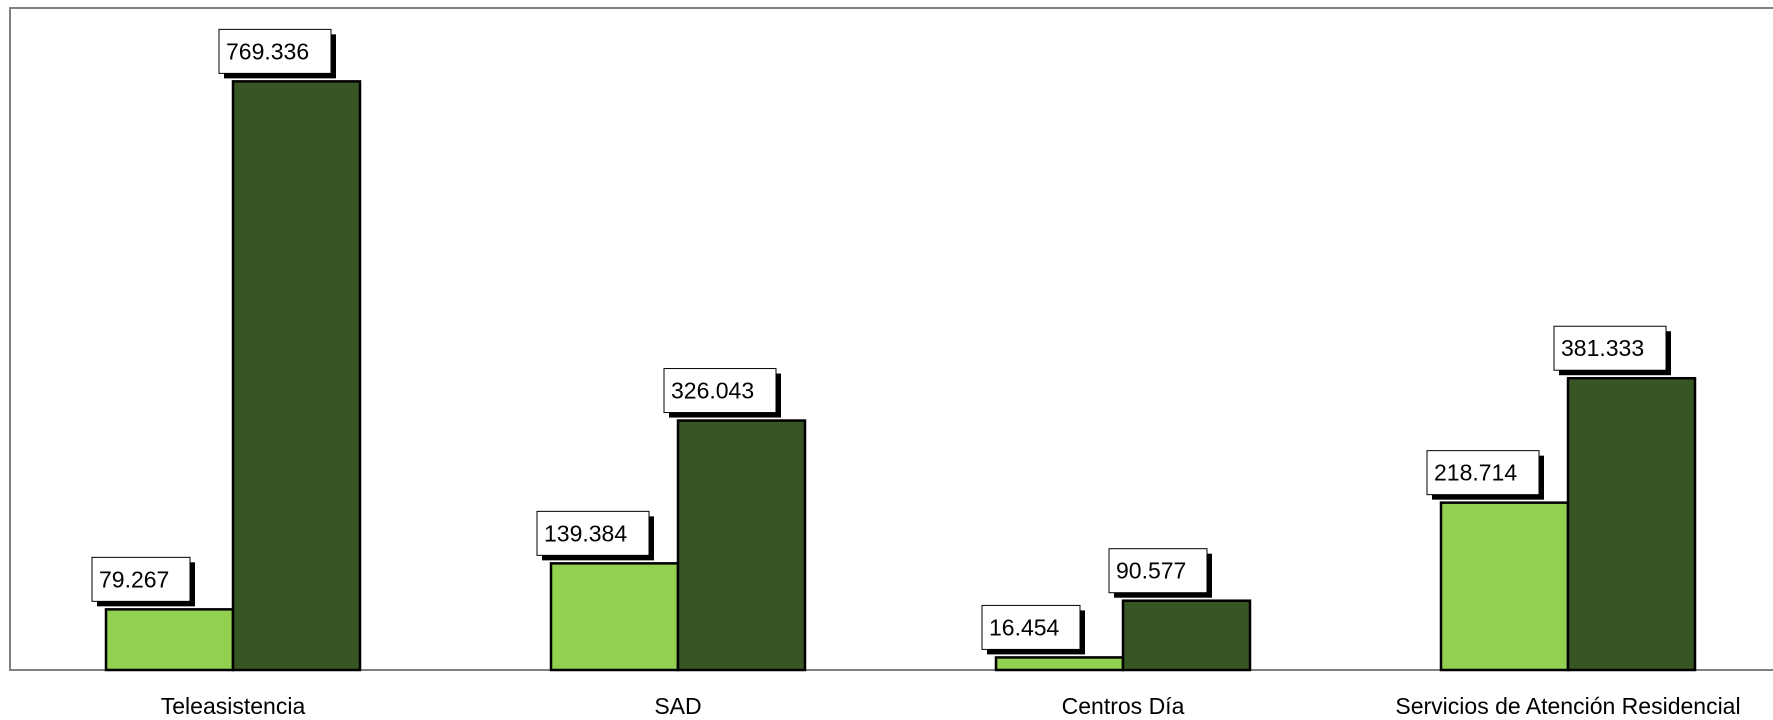 The image size is (1773, 720). What do you see at coordinates (1151, 571) in the screenshot?
I see `data-label: 90.577` at bounding box center [1151, 571].